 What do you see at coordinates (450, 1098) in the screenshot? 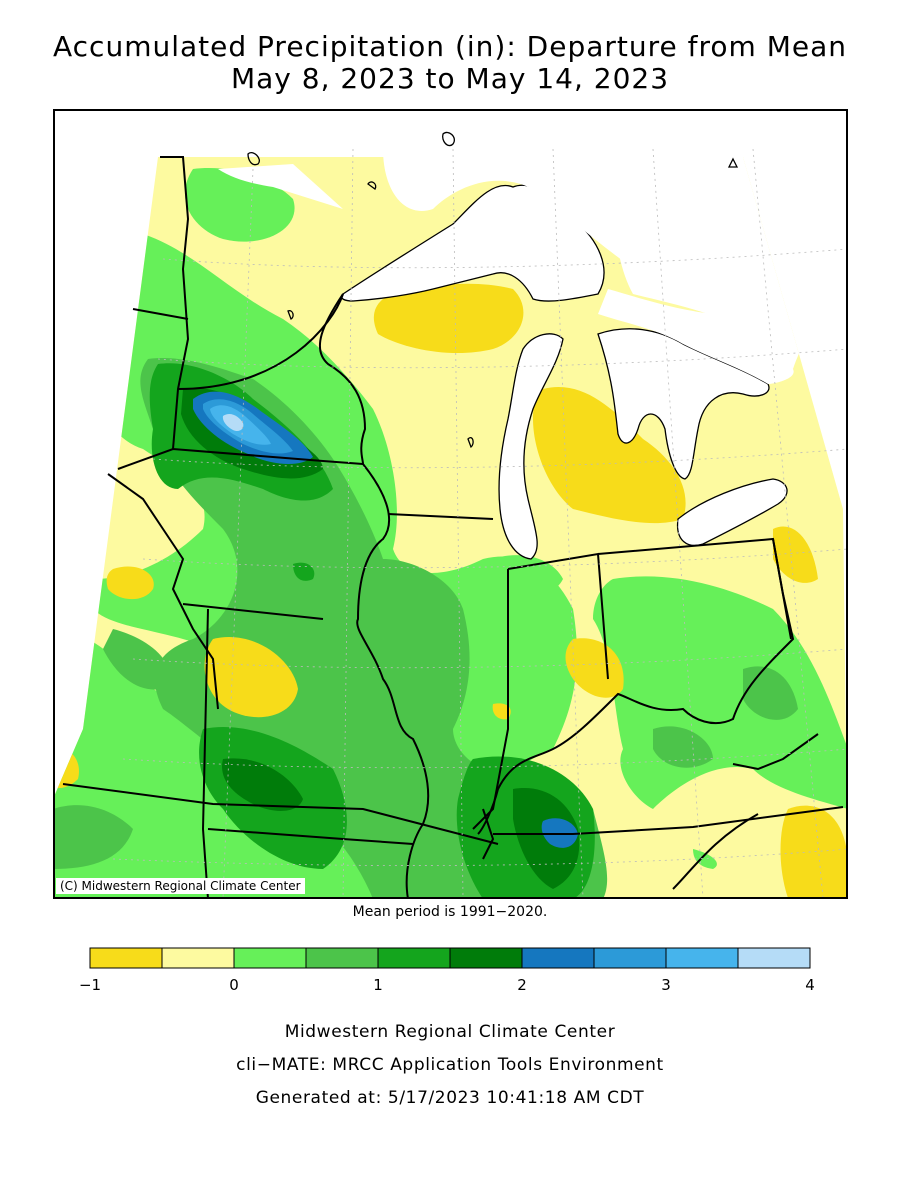
I see `footer-generated-timestamp: Generated at: 5/17/2023 10:41:18 AM CDT` at bounding box center [450, 1098].